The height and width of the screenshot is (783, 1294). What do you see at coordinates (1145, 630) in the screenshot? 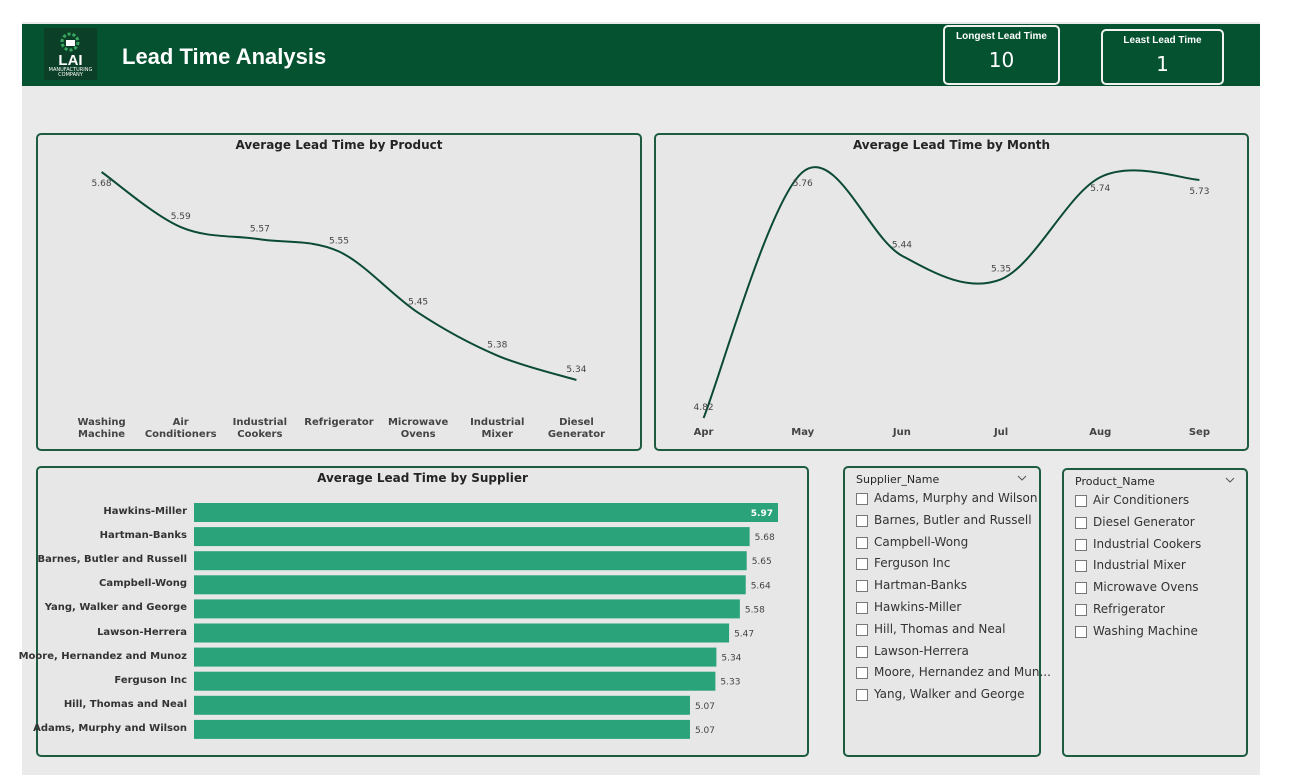
I see `slicer-item: Washing Machine` at bounding box center [1145, 630].